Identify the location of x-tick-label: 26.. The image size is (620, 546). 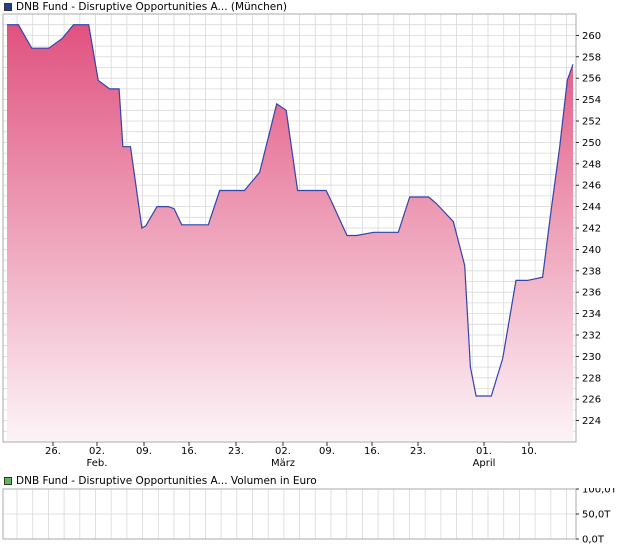
(53, 451).